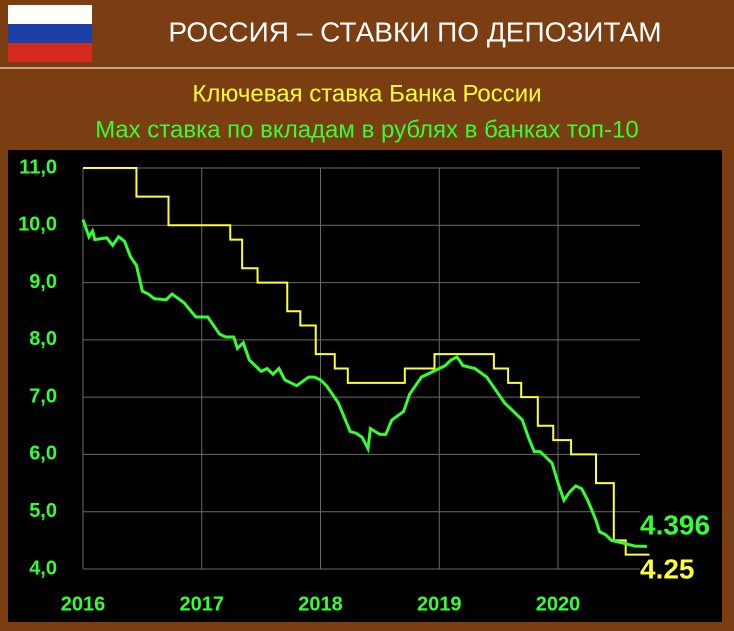 The width and height of the screenshot is (734, 631). What do you see at coordinates (675, 524) in the screenshot?
I see `end-value-label: 4.396` at bounding box center [675, 524].